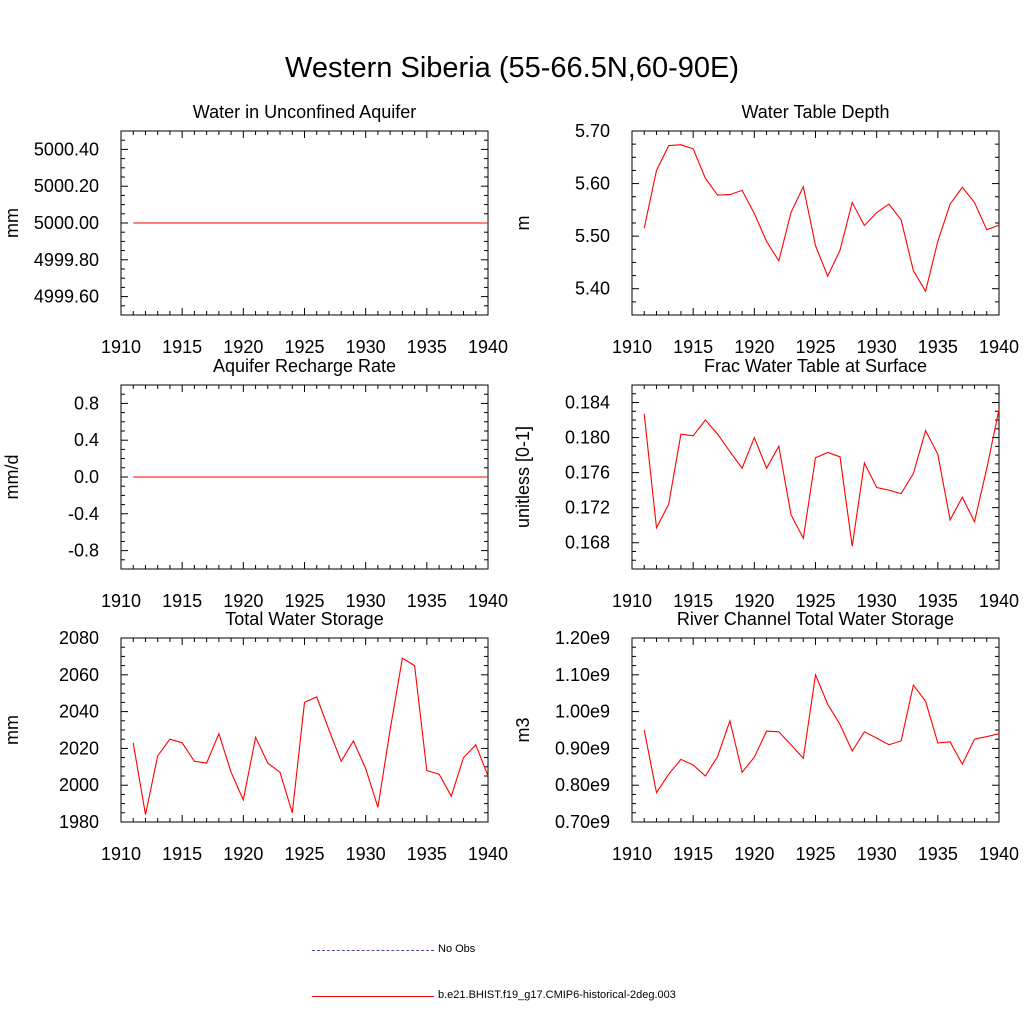 This screenshot has width=1024, height=1024. Describe the element at coordinates (79, 638) in the screenshot. I see `y-tick-label: 2080` at that location.